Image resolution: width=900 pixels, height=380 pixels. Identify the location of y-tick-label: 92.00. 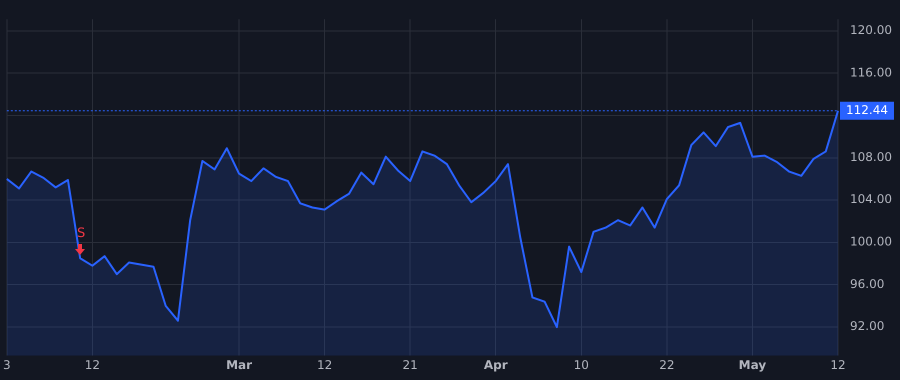
(867, 326).